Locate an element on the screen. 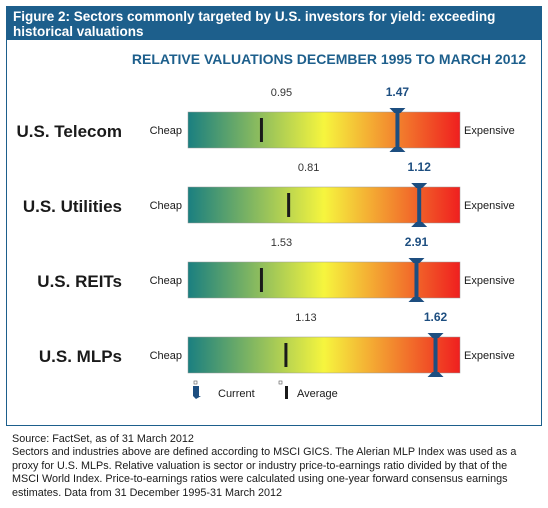  average-value-label: 0.95 is located at coordinates (281, 93).